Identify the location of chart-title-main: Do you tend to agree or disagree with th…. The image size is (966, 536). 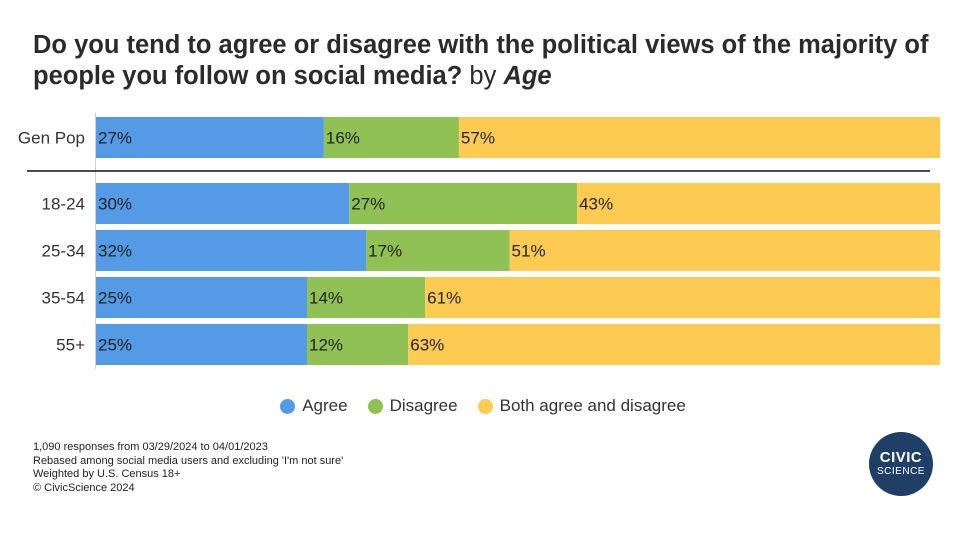
(481, 60).